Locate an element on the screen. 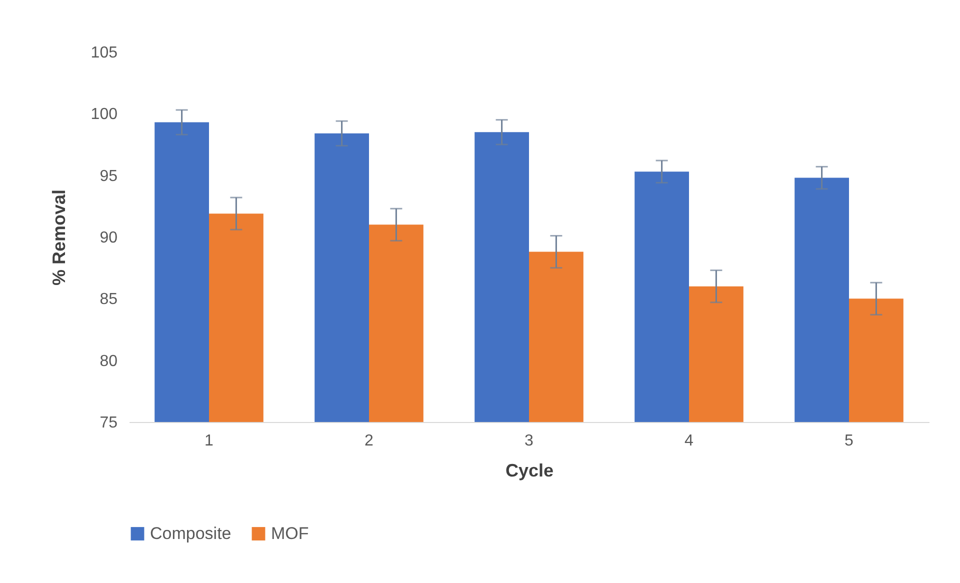 The height and width of the screenshot is (583, 960). x-tick-label: 1 is located at coordinates (209, 441).